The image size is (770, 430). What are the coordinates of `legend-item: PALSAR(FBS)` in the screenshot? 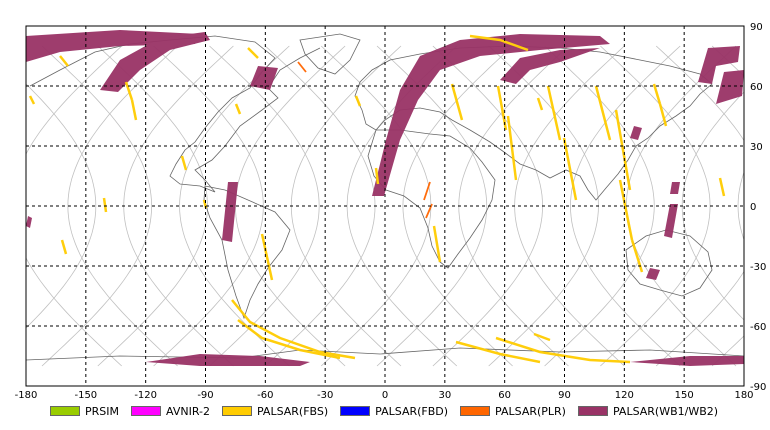 It's located at (275, 411).